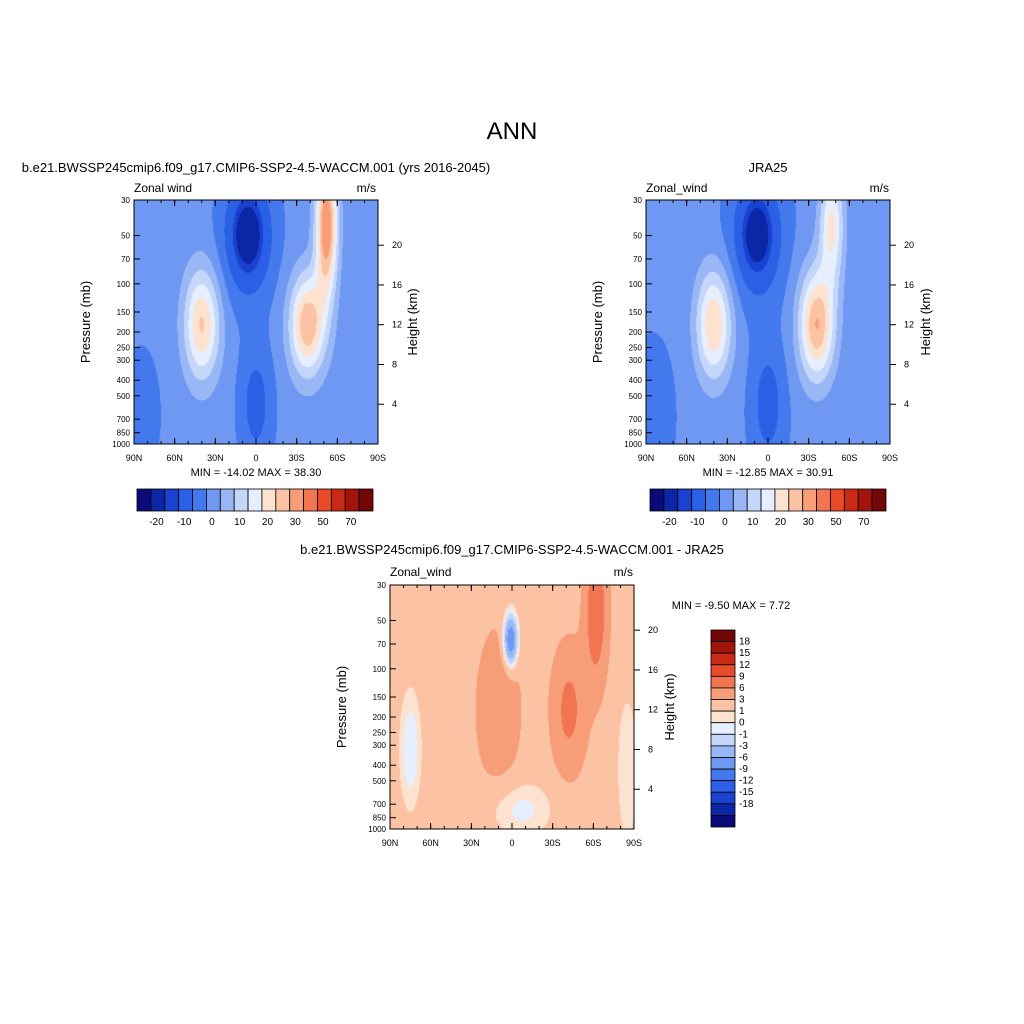 The image size is (1024, 1024). Describe the element at coordinates (669, 706) in the screenshot. I see `y2-axis-label: Height (km)` at that location.